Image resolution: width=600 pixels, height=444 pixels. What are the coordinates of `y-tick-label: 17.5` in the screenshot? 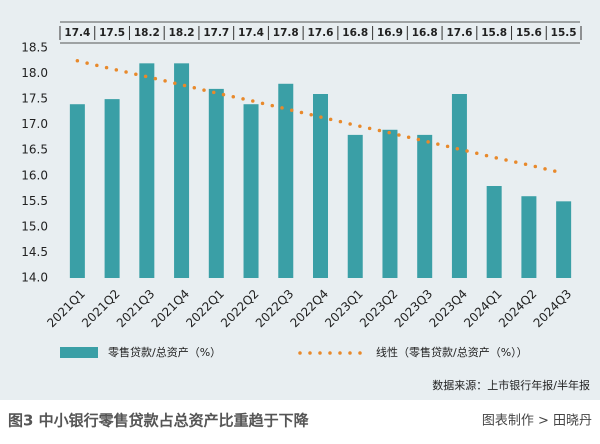 It's located at (34, 99).